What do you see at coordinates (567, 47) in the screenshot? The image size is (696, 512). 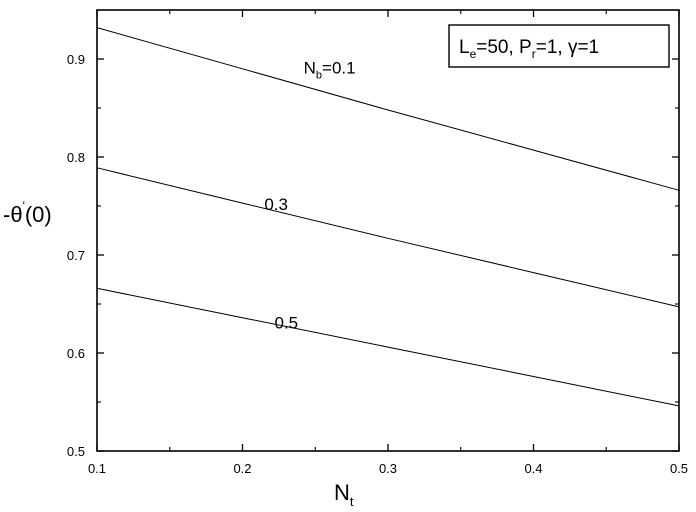 I see `legend-p-rest: =1, γ=1` at bounding box center [567, 47].